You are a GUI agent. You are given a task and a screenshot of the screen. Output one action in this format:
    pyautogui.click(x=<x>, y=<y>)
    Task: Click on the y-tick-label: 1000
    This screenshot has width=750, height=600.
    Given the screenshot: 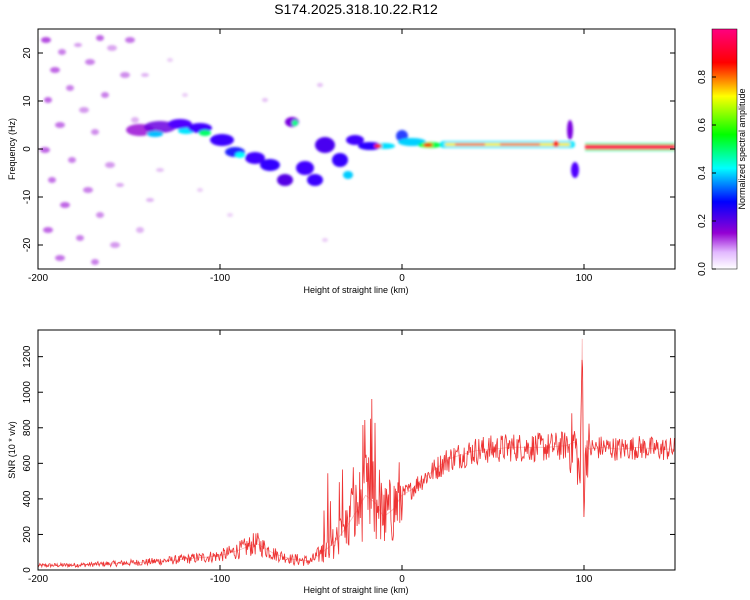 What is the action you would take?
    pyautogui.click(x=27, y=392)
    